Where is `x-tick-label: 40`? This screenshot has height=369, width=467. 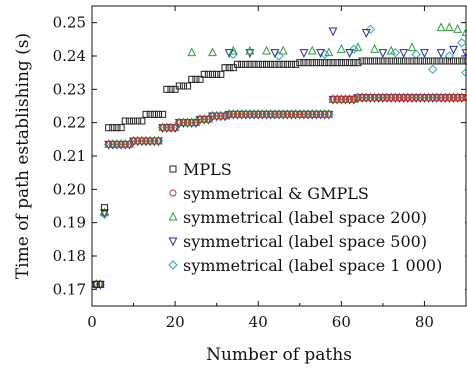
x-tick-label: 40 is located at coordinates (258, 322).